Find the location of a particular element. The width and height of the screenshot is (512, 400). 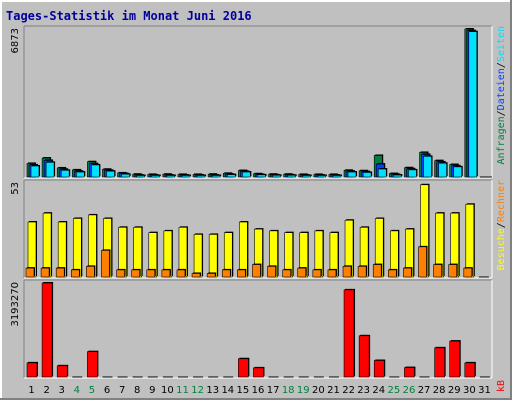

chart-title: Tages-Statistik im Monat Juni 2016 is located at coordinates (129, 16).